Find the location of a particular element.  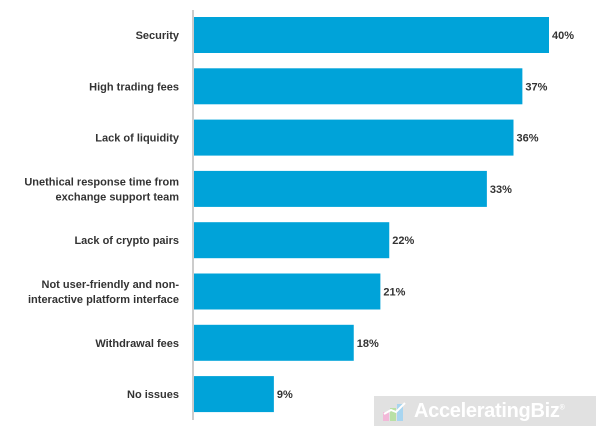

data-label: 18% is located at coordinates (368, 344).